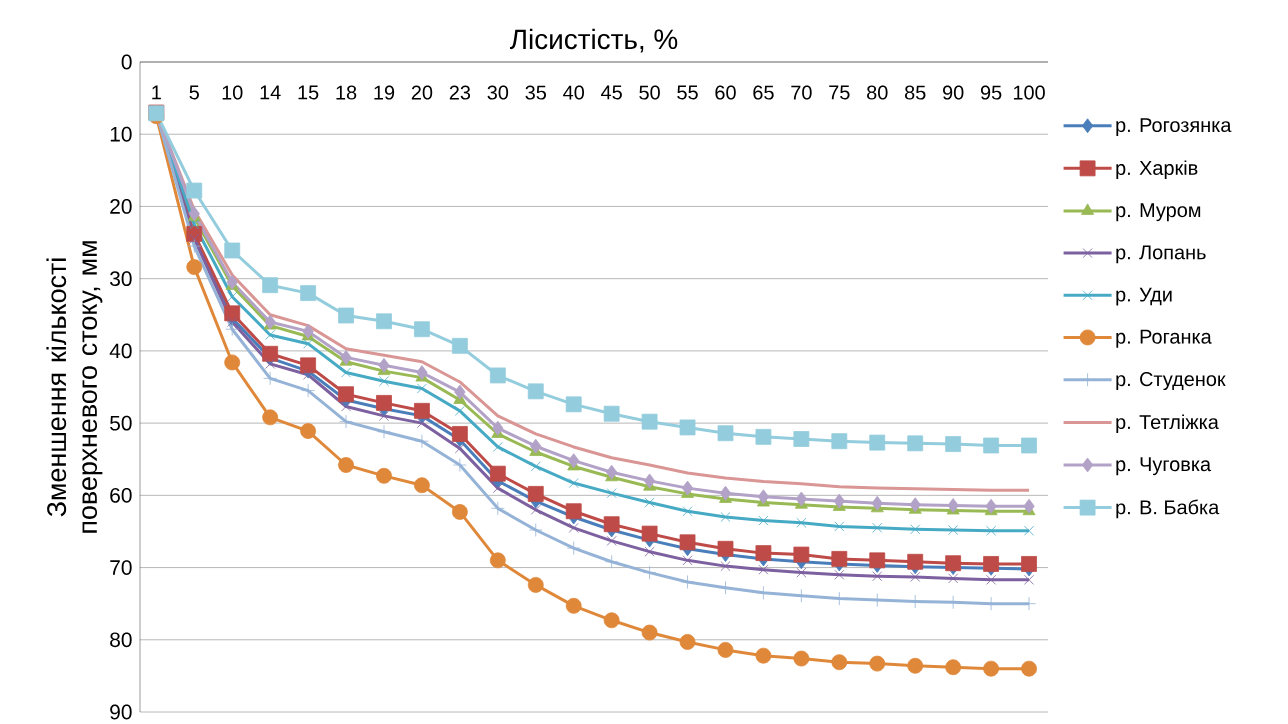 This screenshot has width=1288, height=724. I want to click on x-tick-label: 65, so click(763, 92).